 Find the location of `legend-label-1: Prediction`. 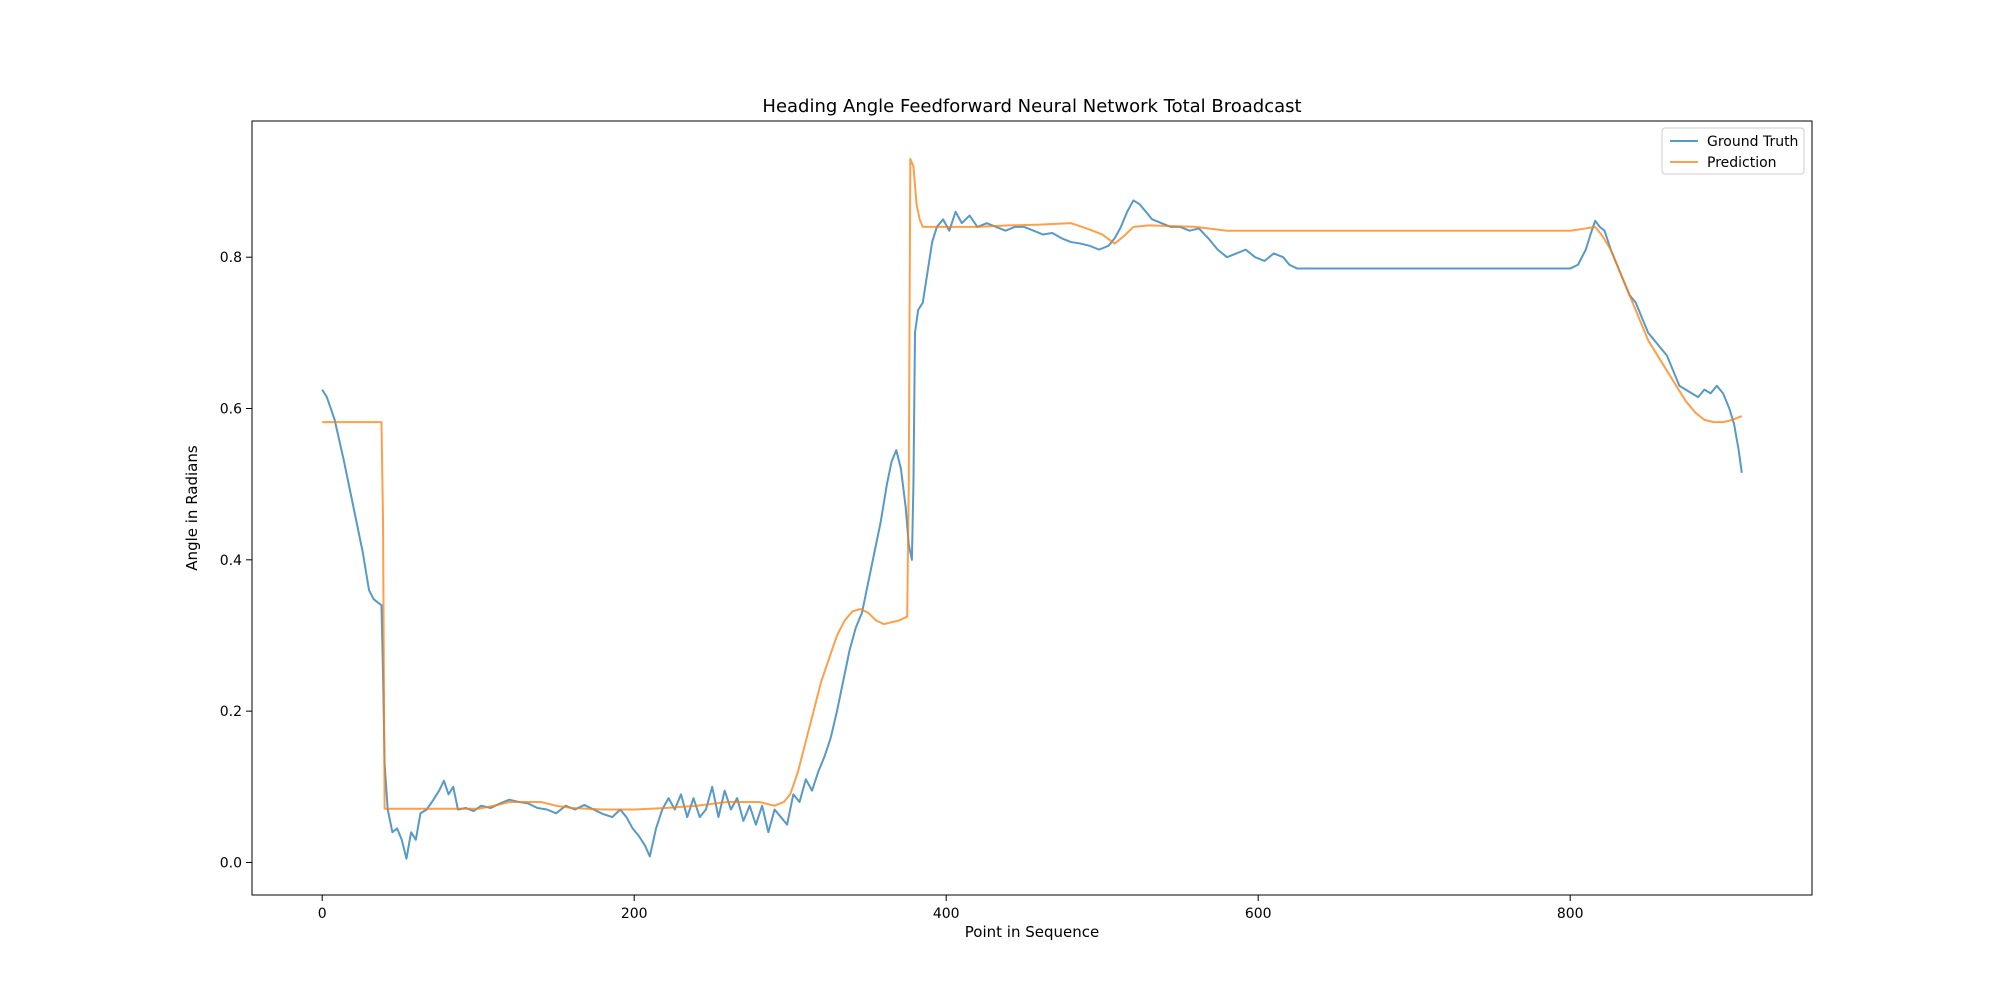

legend-label-1: Prediction is located at coordinates (1742, 163).